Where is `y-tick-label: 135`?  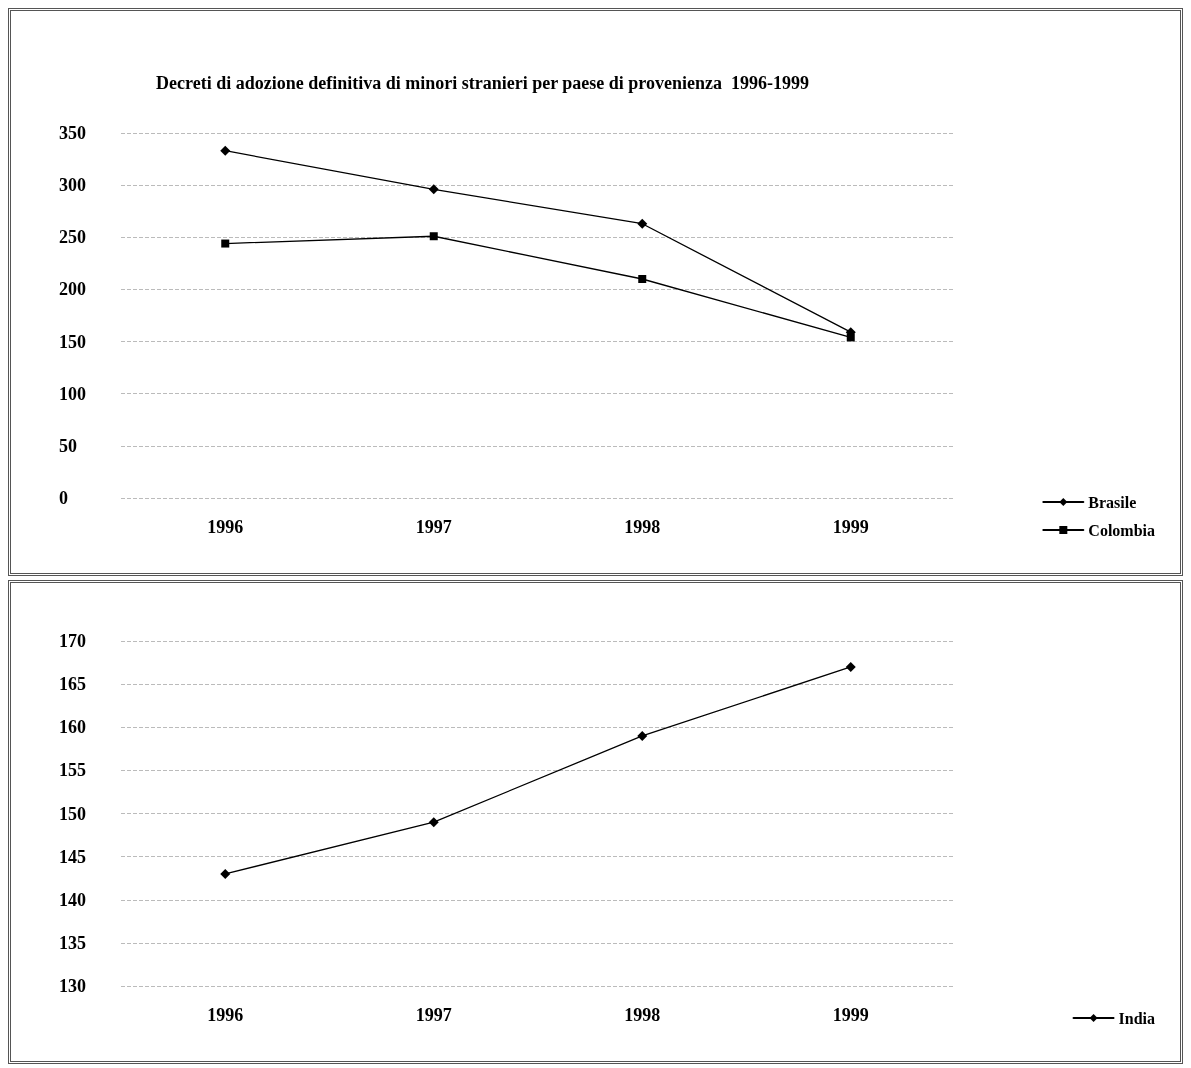 y-tick-label: 135 is located at coordinates (72, 942).